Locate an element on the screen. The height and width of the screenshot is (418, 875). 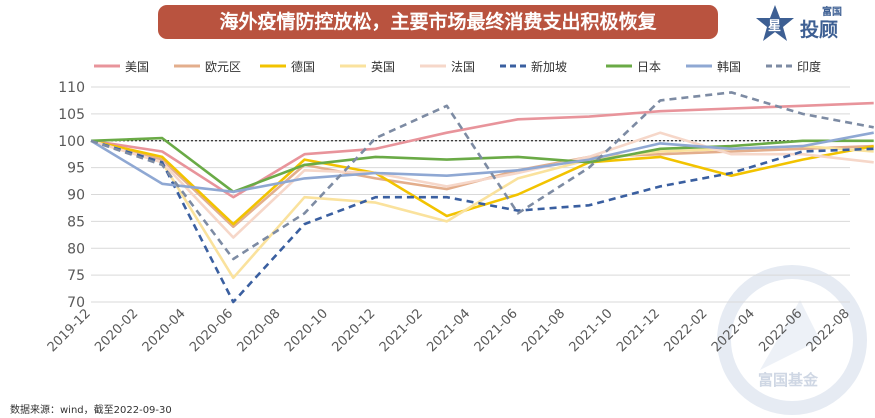
legend-label-0: 美国 is located at coordinates (137, 67).